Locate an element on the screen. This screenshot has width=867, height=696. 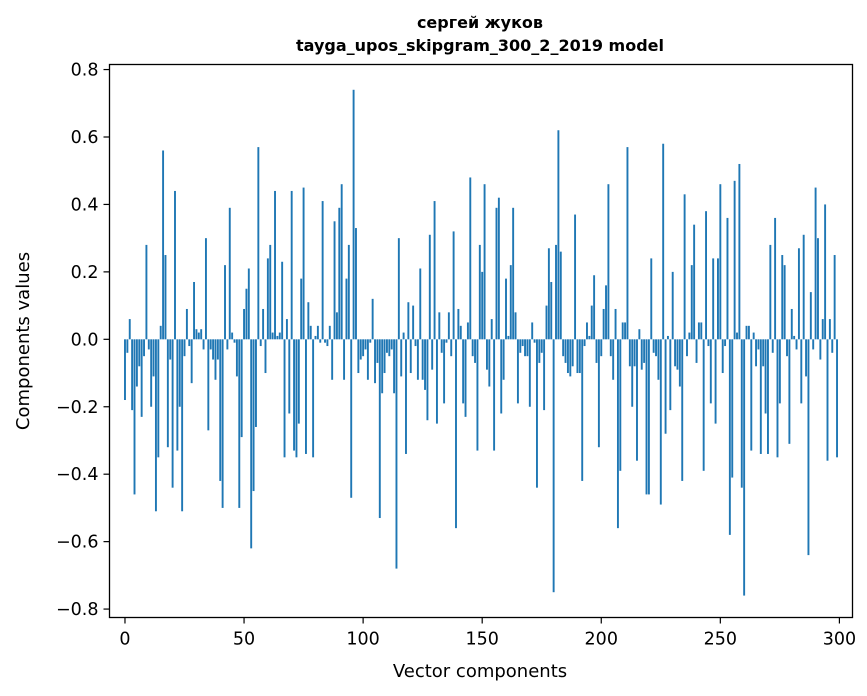
y-tick-label: −0.4 is located at coordinates (77, 475).